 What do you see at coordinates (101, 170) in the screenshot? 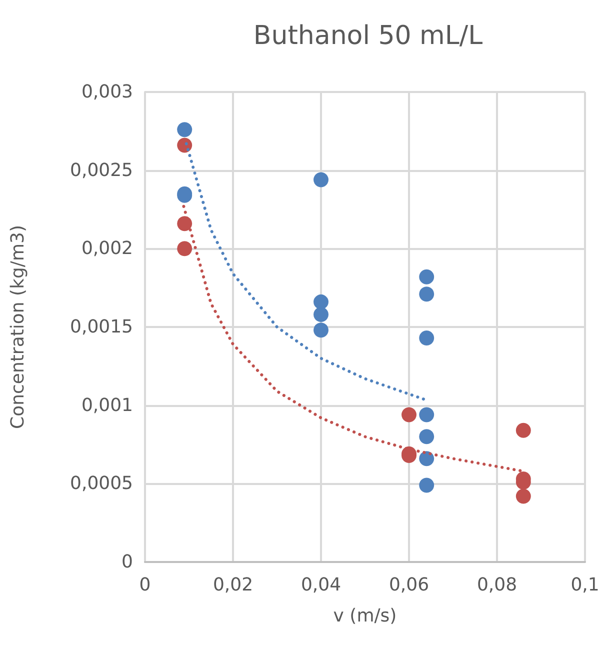
I see `y-tick-label: 0,0025` at bounding box center [101, 170].